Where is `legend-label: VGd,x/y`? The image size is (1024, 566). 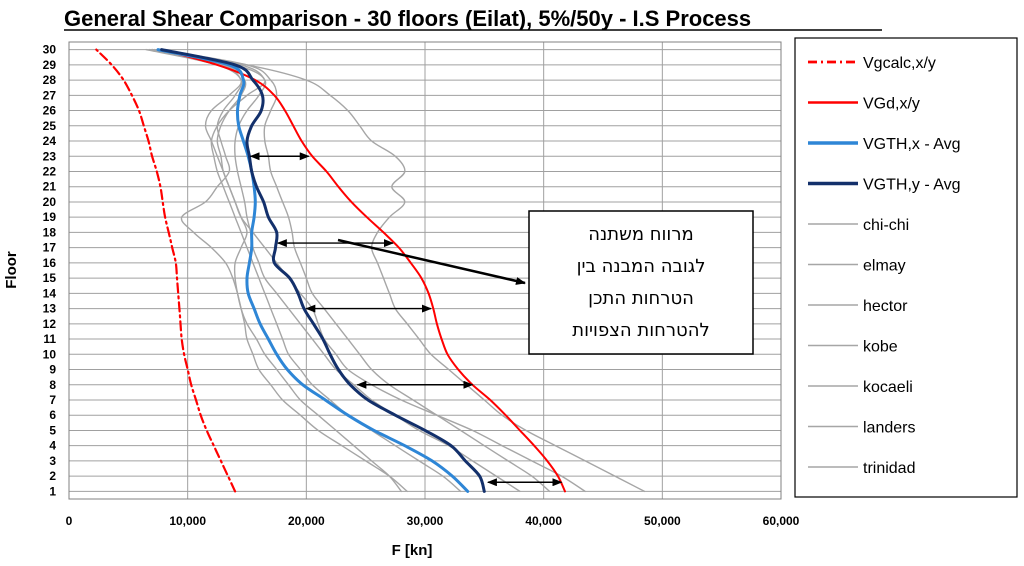 legend-label: VGd,x/y is located at coordinates (891, 104).